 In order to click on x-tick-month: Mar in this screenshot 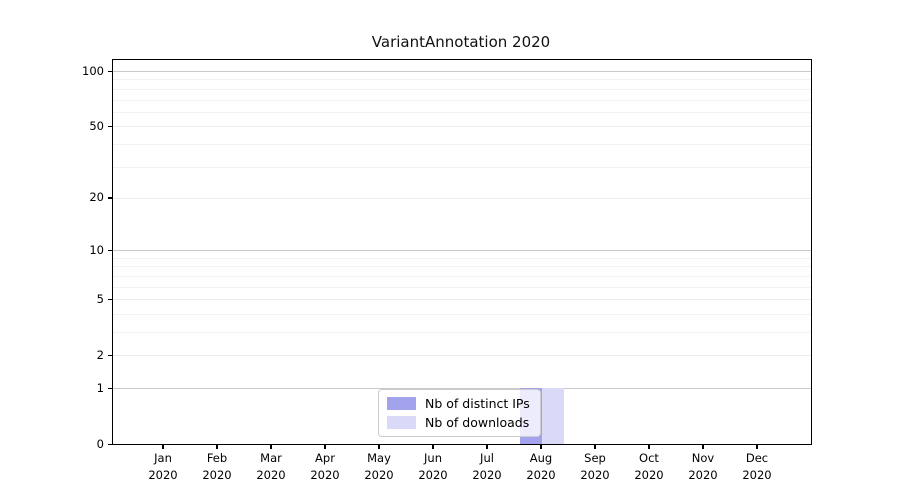, I will do `click(271, 458)`.